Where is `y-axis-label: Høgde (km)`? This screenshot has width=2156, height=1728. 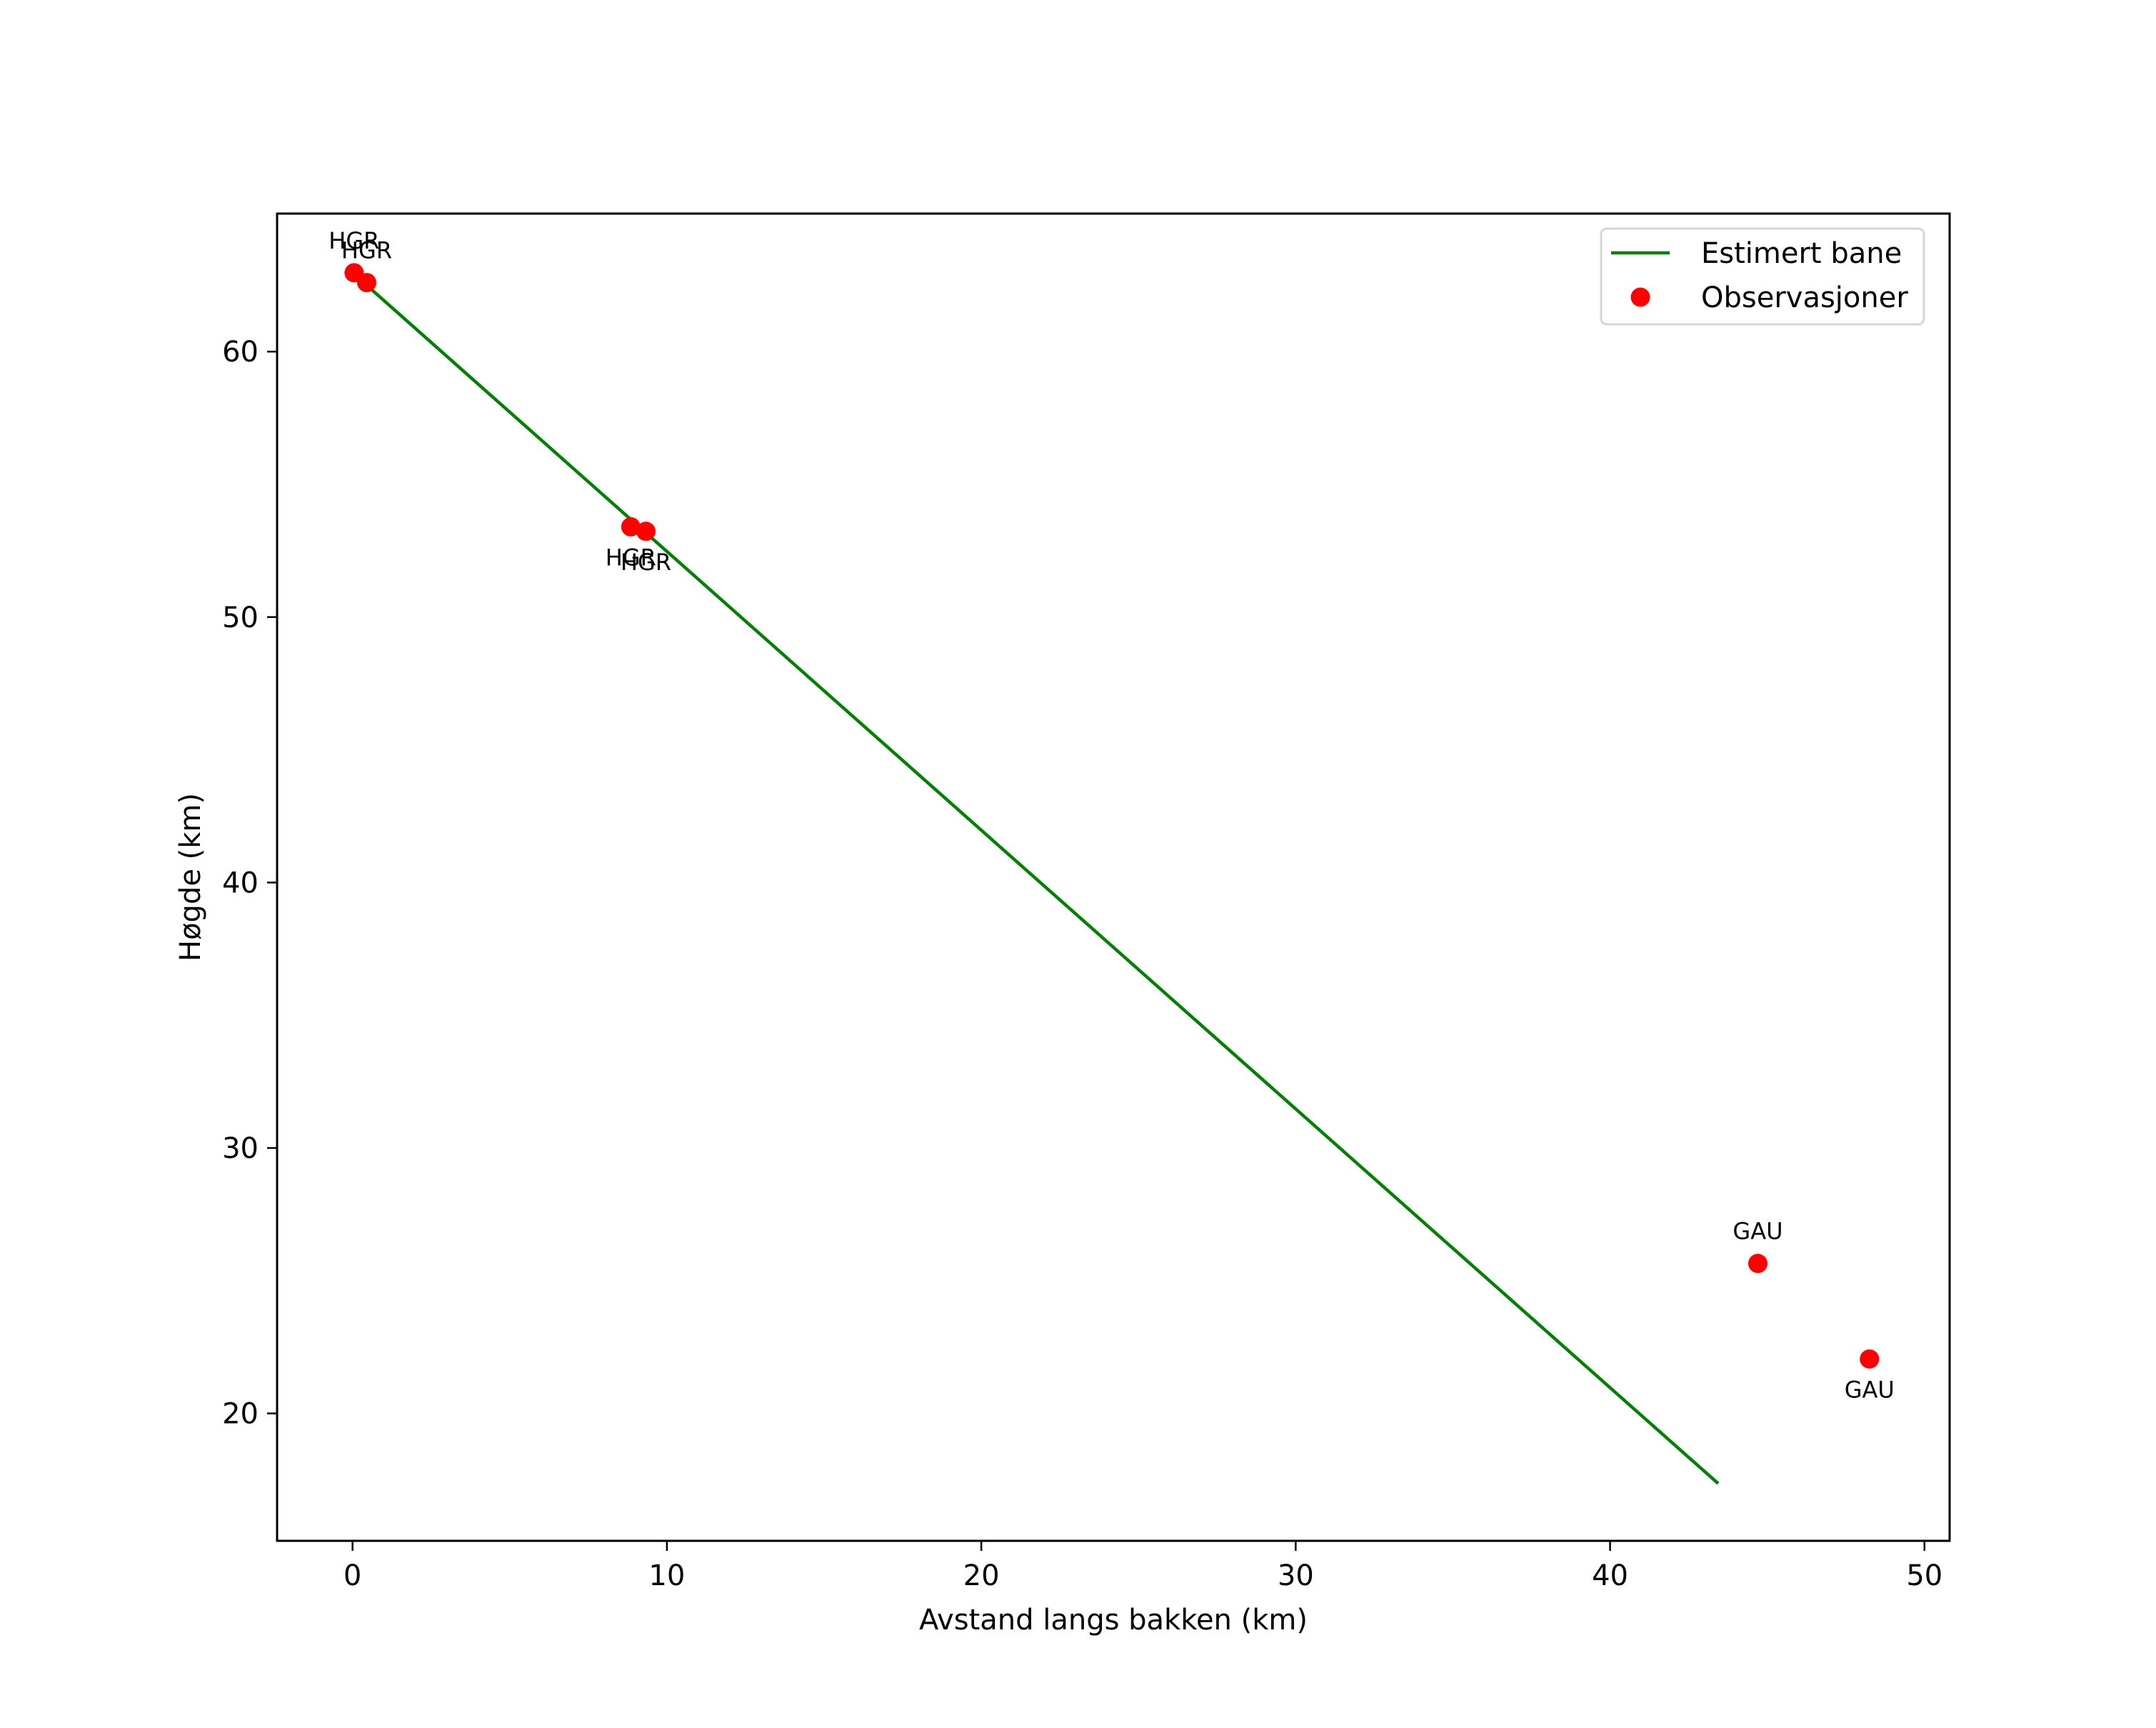 y-axis-label: Høgde (km) is located at coordinates (191, 877).